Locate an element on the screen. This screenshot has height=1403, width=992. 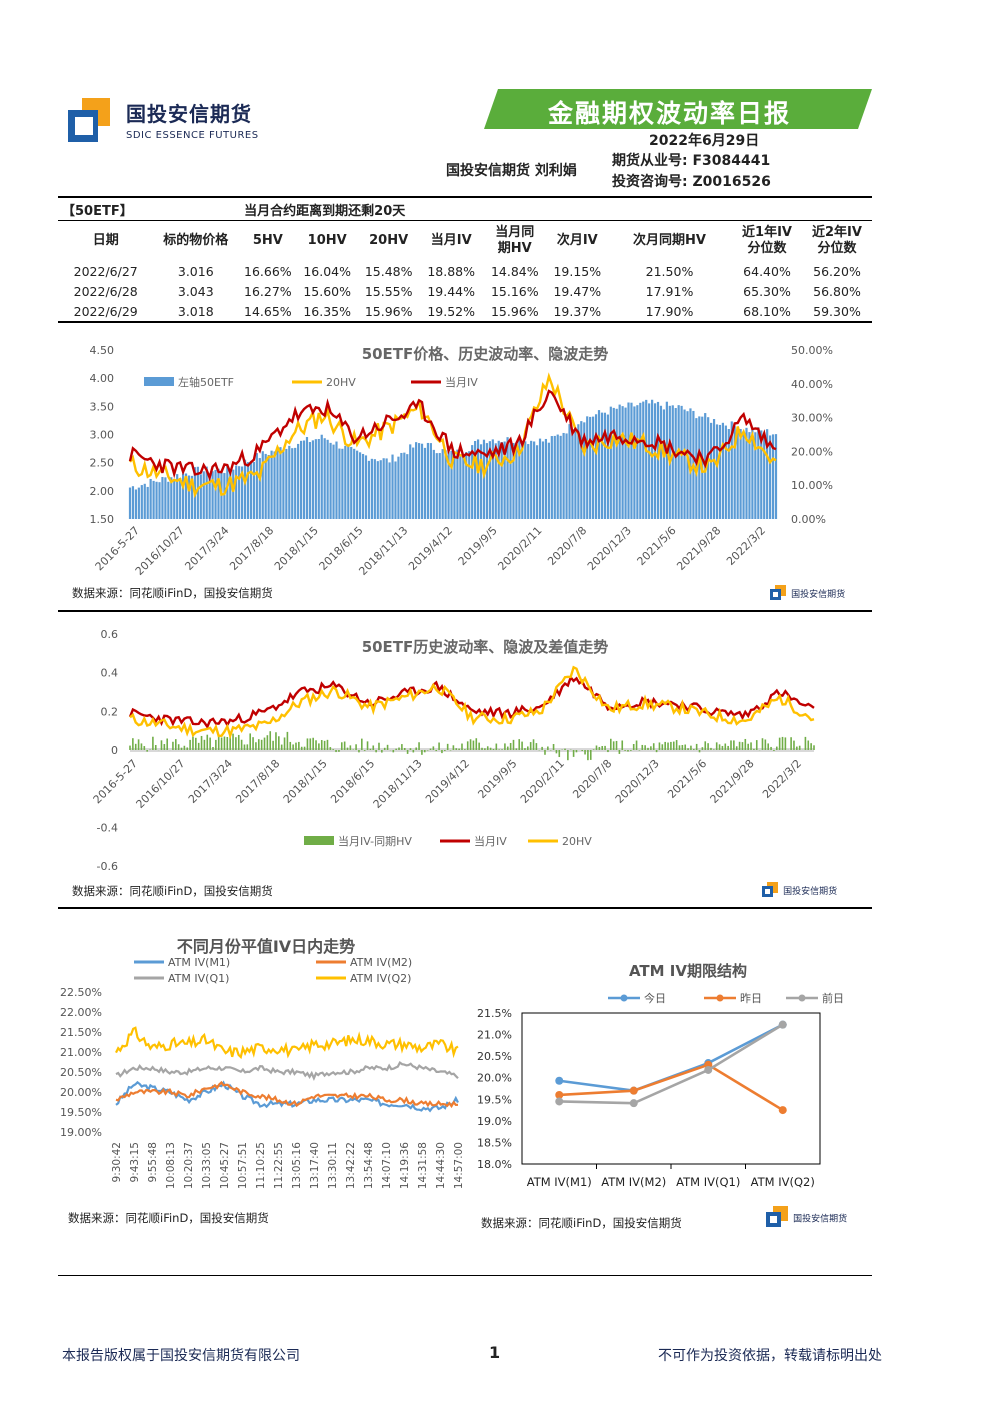
y-left-tick: 4.50 is located at coordinates (102, 350).